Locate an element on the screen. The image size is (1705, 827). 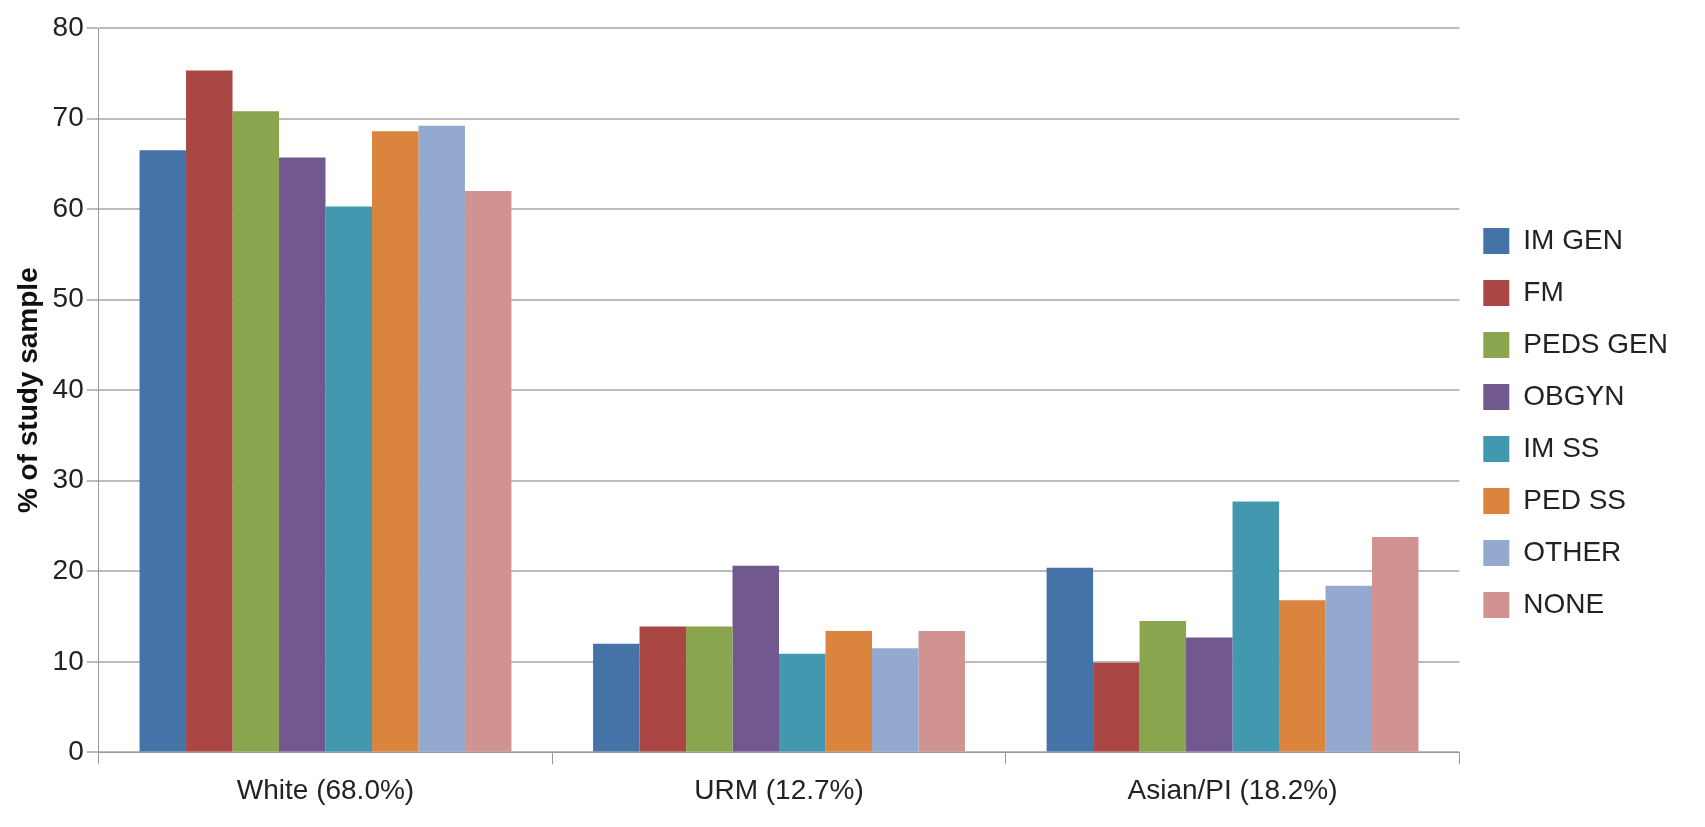
legend-label: NONE is located at coordinates (1564, 603).